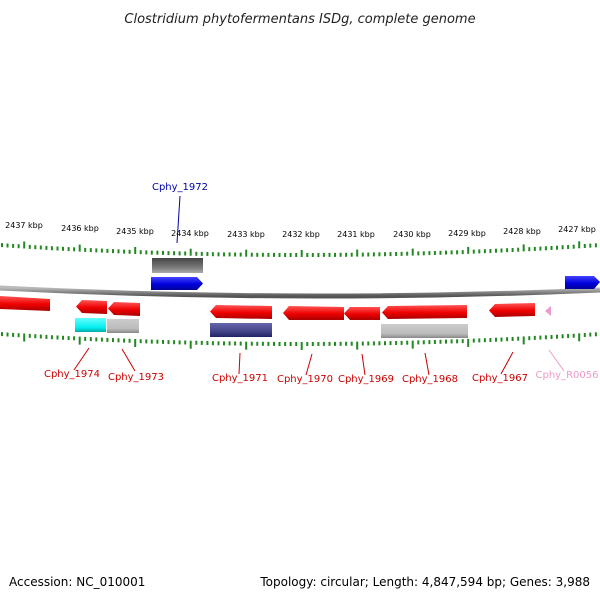 This screenshot has height=600, width=600. What do you see at coordinates (412, 234) in the screenshot?
I see `scale-label: 2430 kbp` at bounding box center [412, 234].